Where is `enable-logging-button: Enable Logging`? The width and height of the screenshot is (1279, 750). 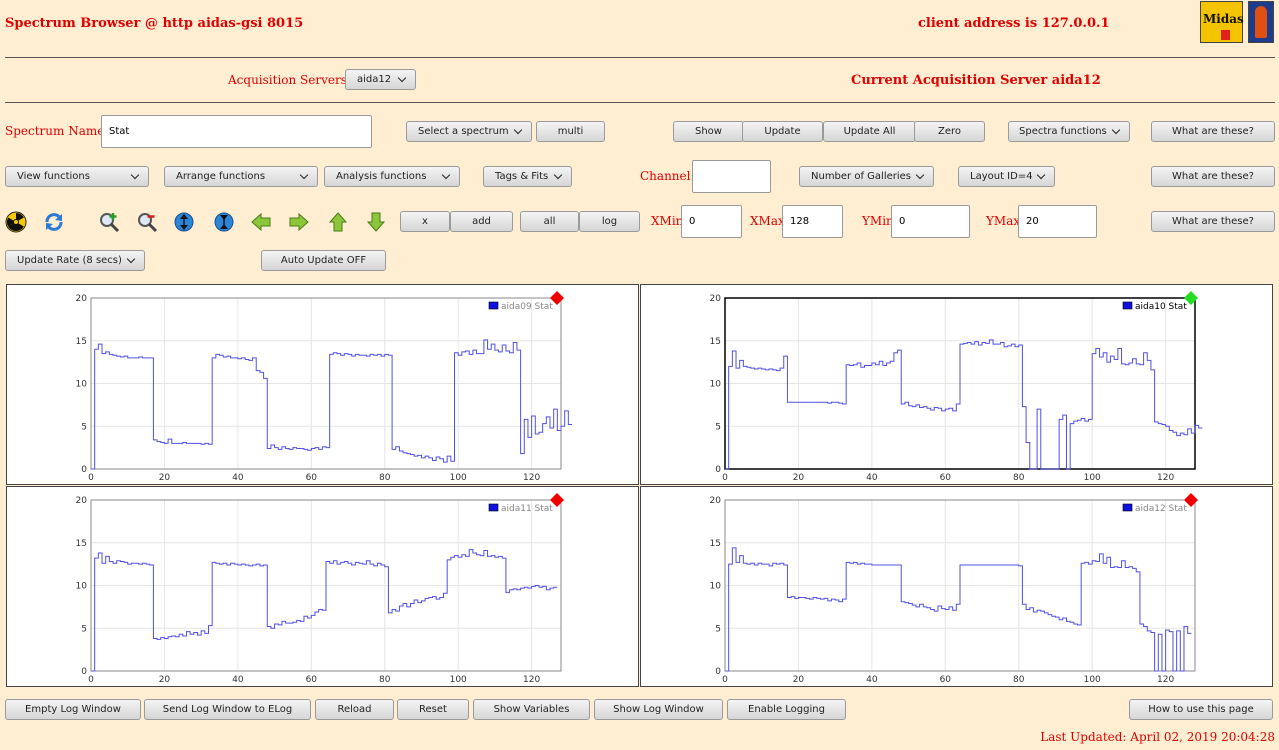
enable-logging-button: Enable Logging is located at coordinates (786, 709).